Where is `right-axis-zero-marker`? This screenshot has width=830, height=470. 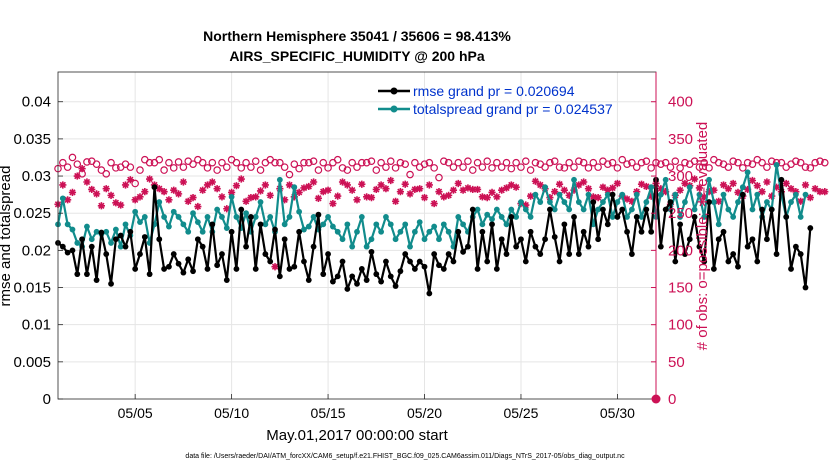 right-axis-zero-marker is located at coordinates (656, 399).